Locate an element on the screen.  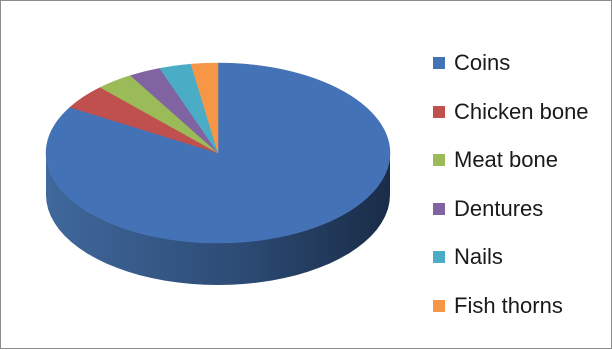
legend-item: Fish thorns is located at coordinates (511, 306).